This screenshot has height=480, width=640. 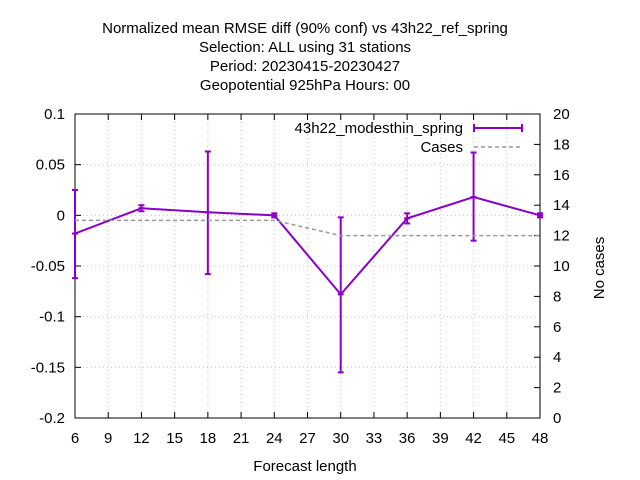 I want to click on y2-tick-label: 4, so click(x=557, y=357).